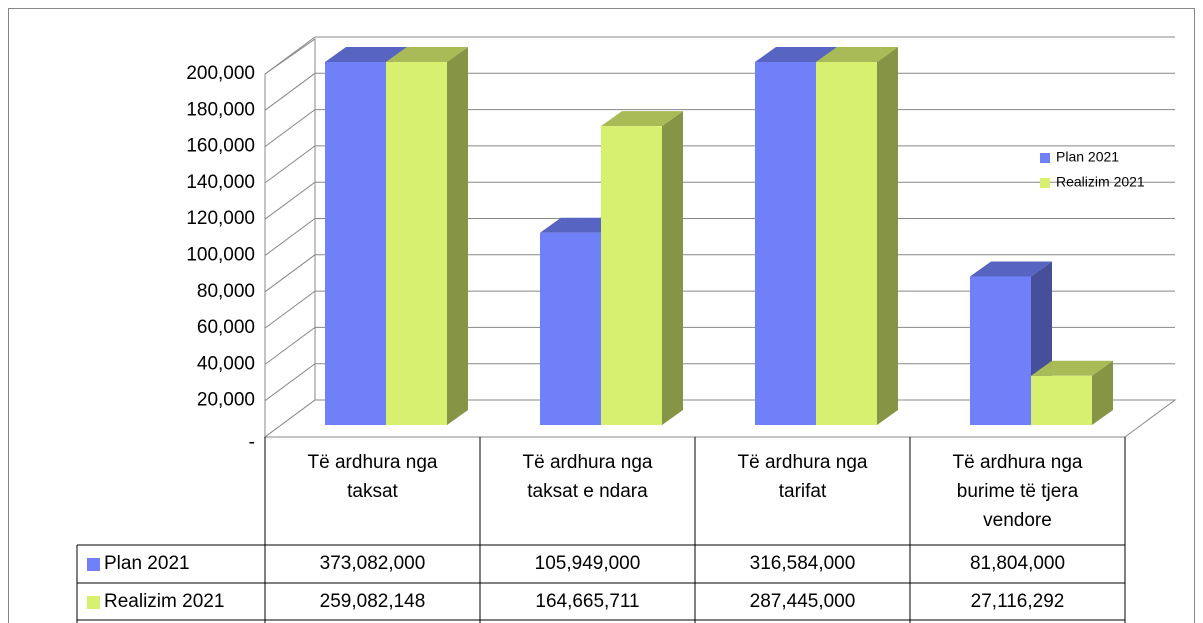 This screenshot has width=1203, height=623. What do you see at coordinates (1100, 182) in the screenshot?
I see `legend-label: Realizim 2021` at bounding box center [1100, 182].